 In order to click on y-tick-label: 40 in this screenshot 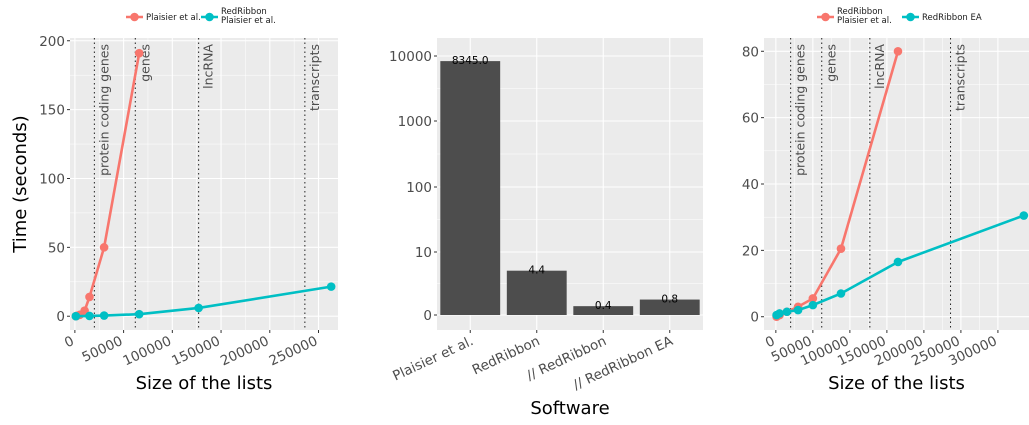, I will do `click(750, 185)`.